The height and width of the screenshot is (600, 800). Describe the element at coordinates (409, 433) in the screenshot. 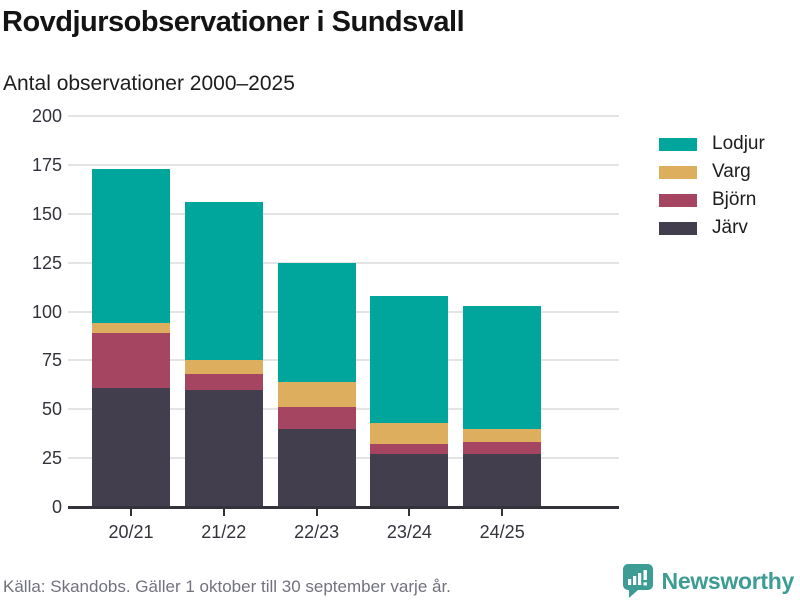

I see `bar-segment-23-24-varg` at that location.